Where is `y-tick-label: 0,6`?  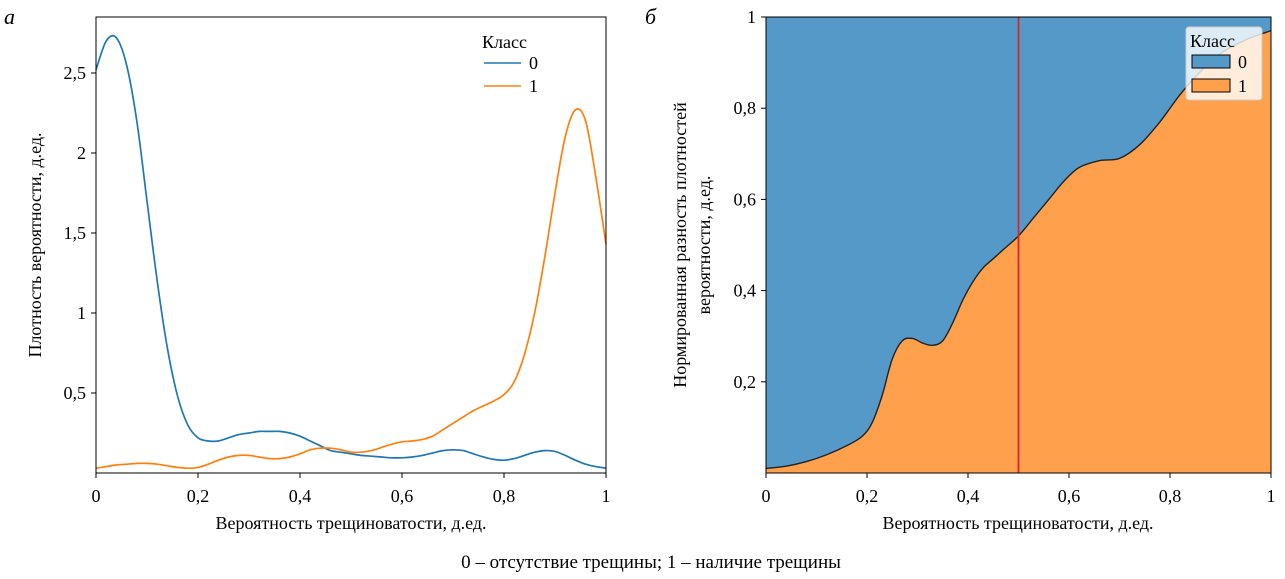 y-tick-label: 0,6 is located at coordinates (745, 199).